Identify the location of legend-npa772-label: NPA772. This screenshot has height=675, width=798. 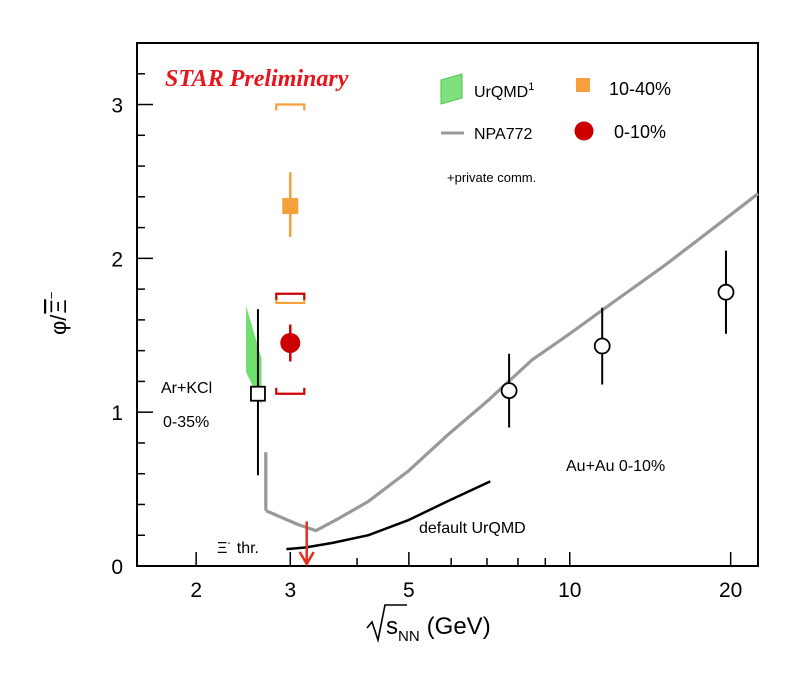
(503, 134).